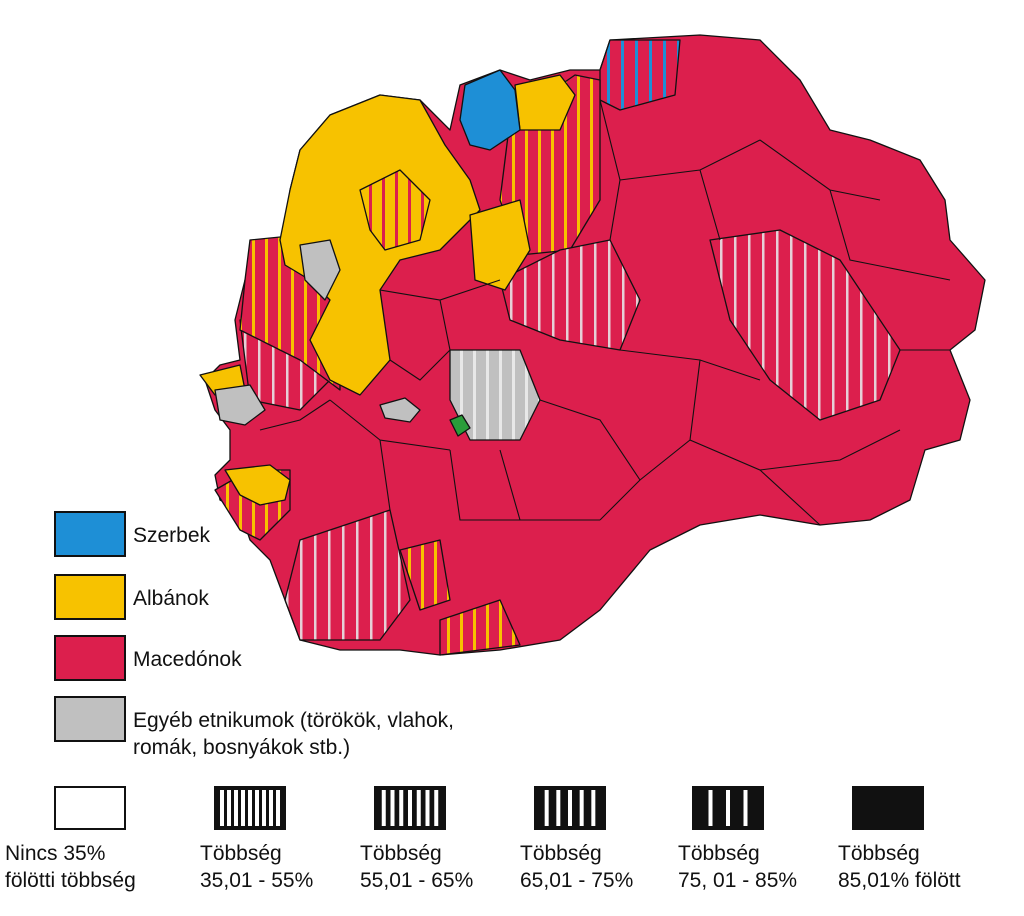 The height and width of the screenshot is (916, 1024). I want to click on pattern-label: 85,01% fölött, so click(899, 880).